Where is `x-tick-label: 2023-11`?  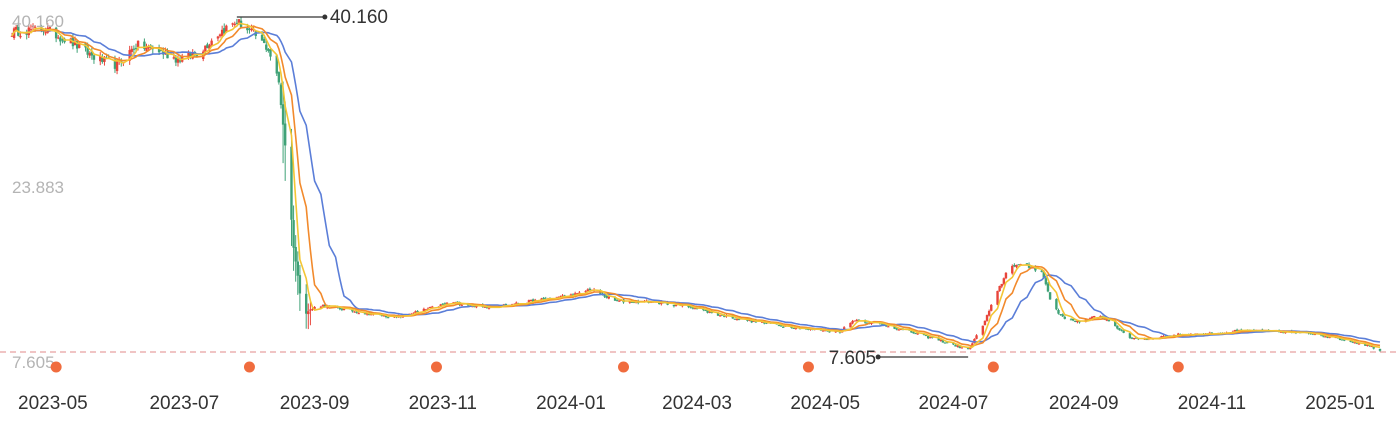 x-tick-label: 2023-11 is located at coordinates (443, 403).